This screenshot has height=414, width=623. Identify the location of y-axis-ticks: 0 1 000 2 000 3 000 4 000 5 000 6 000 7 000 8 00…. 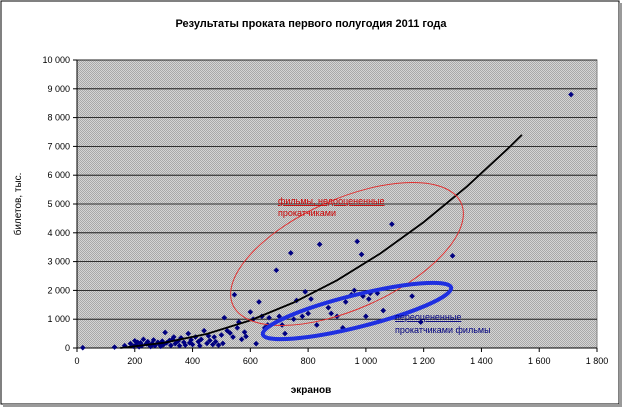
(60, 204).